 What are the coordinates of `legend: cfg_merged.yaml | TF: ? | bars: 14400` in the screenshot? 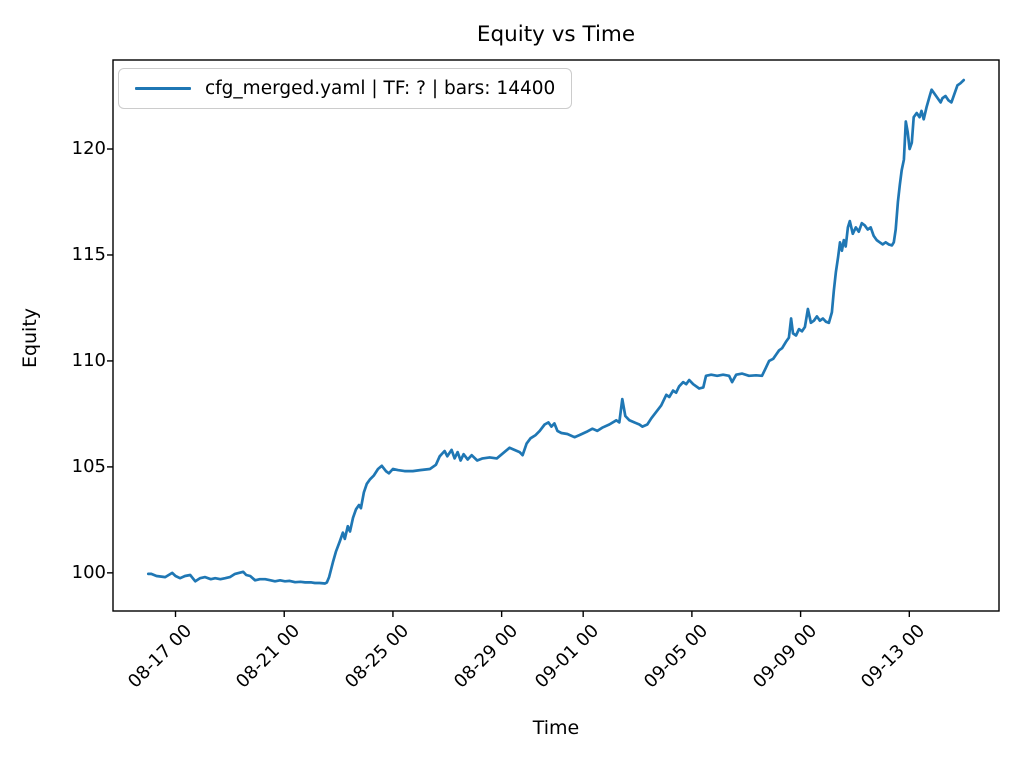 It's located at (345, 88).